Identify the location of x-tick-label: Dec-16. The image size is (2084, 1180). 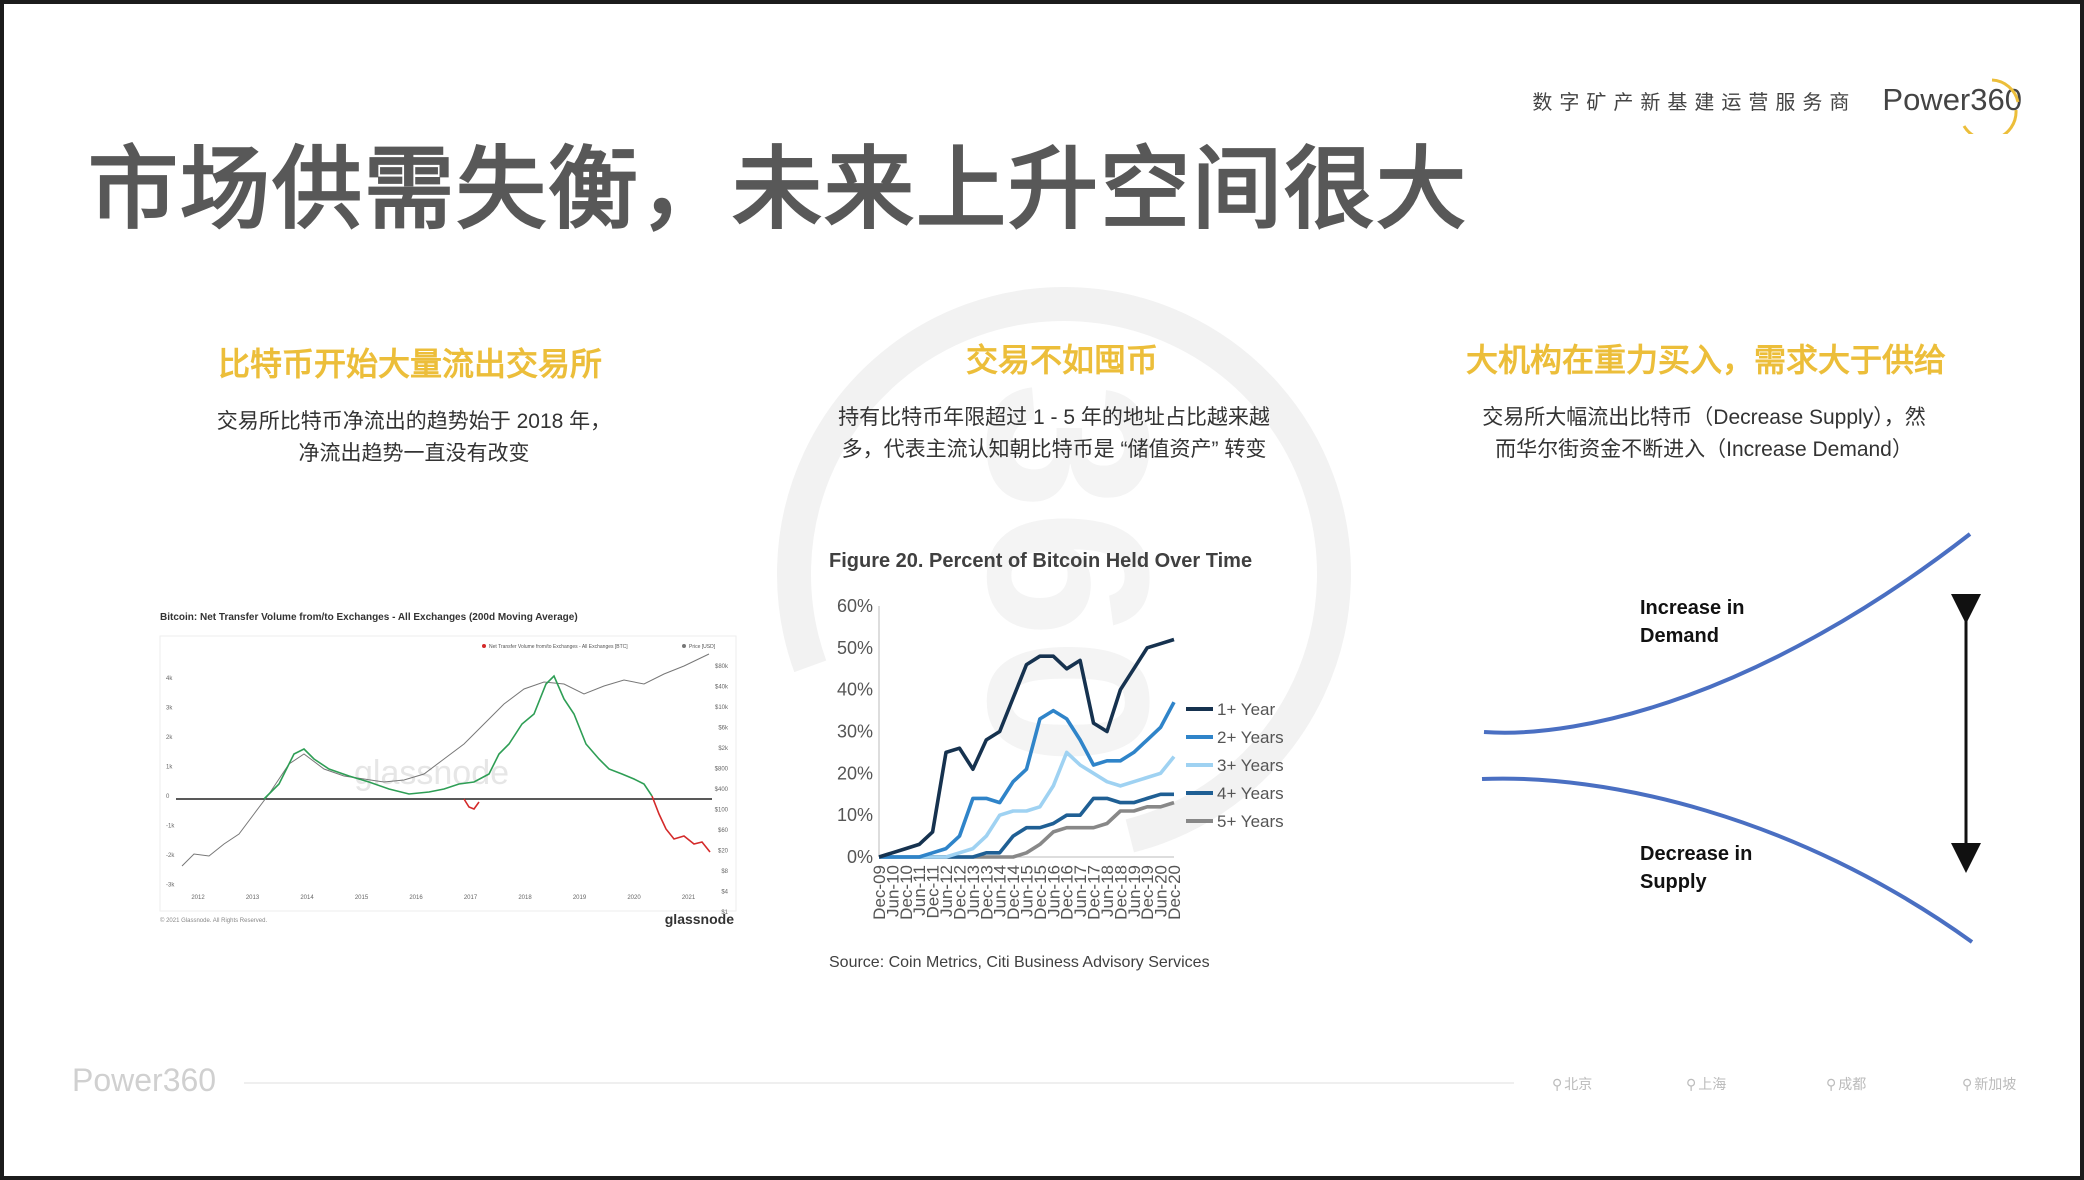
(1067, 892).